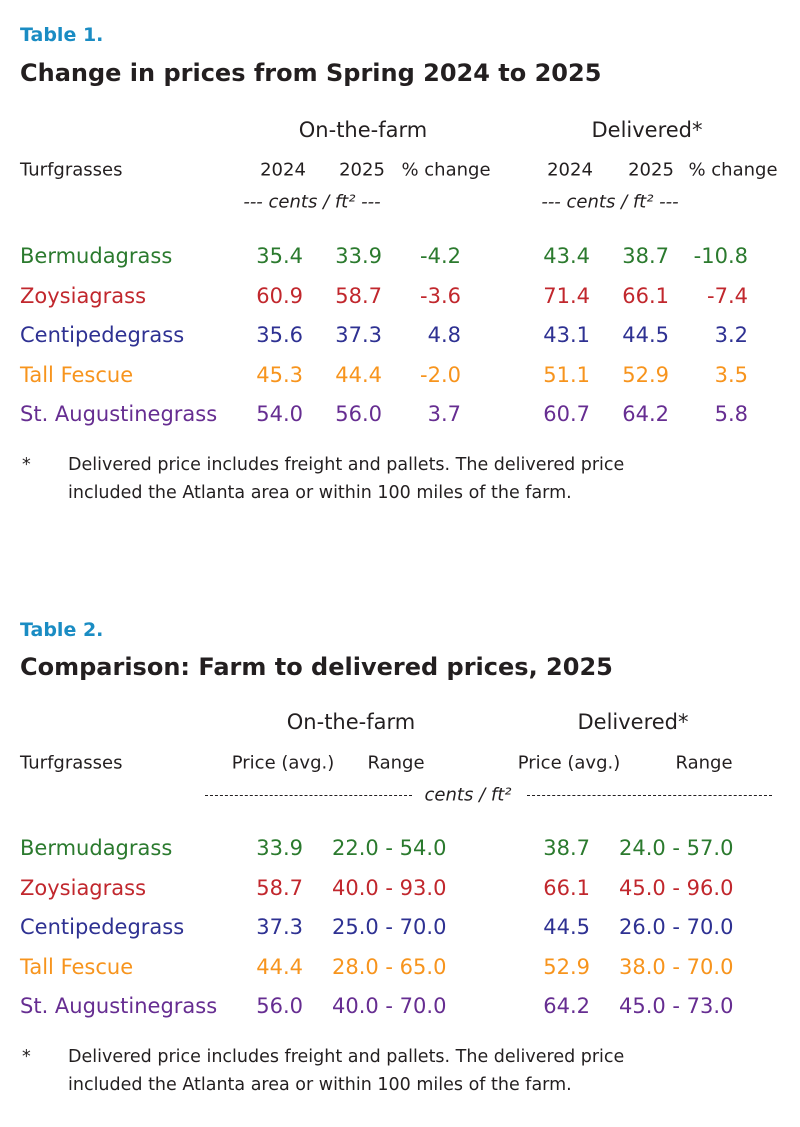 This screenshot has width=800, height=1127. I want to click on cell-value: -3.6, so click(440, 295).